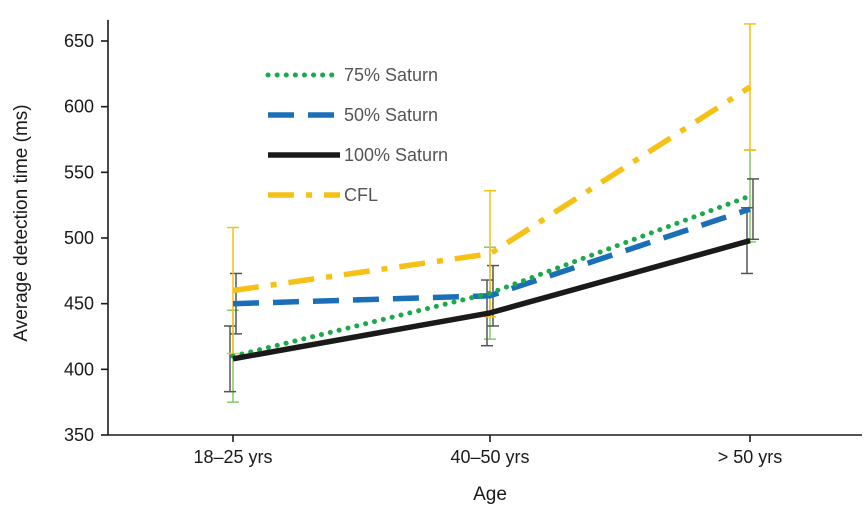 The width and height of the screenshot is (867, 512). Describe the element at coordinates (391, 115) in the screenshot. I see `legend-label: 50% Saturn` at that location.